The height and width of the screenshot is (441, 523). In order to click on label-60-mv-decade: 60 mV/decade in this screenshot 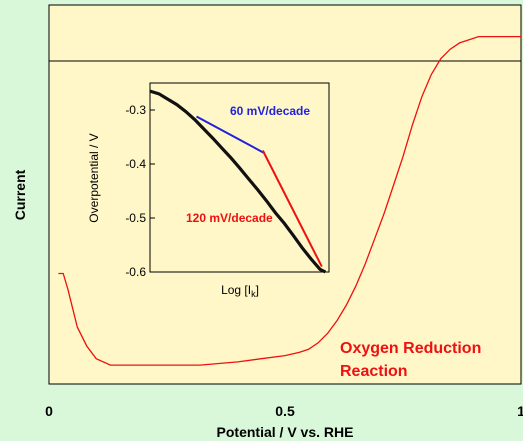, I will do `click(270, 111)`.